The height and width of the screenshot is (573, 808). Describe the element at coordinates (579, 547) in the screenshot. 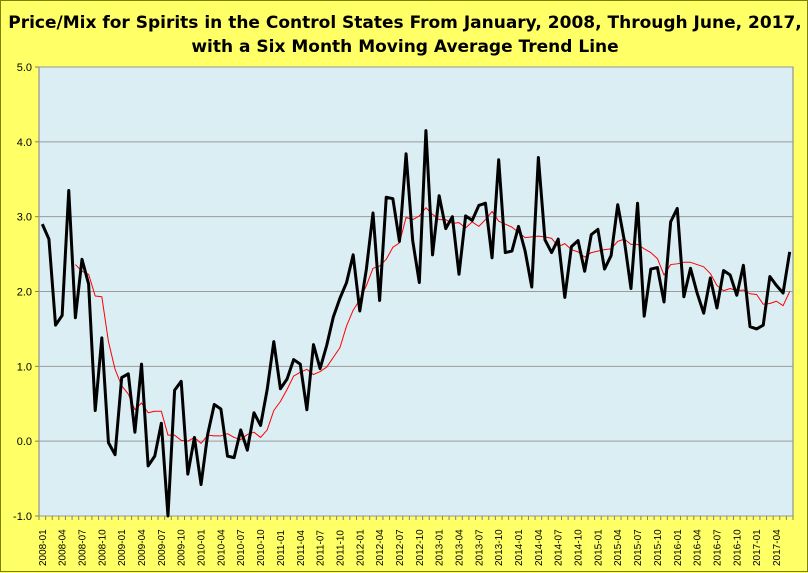

I see `x-tick-label: 2014-10` at that location.